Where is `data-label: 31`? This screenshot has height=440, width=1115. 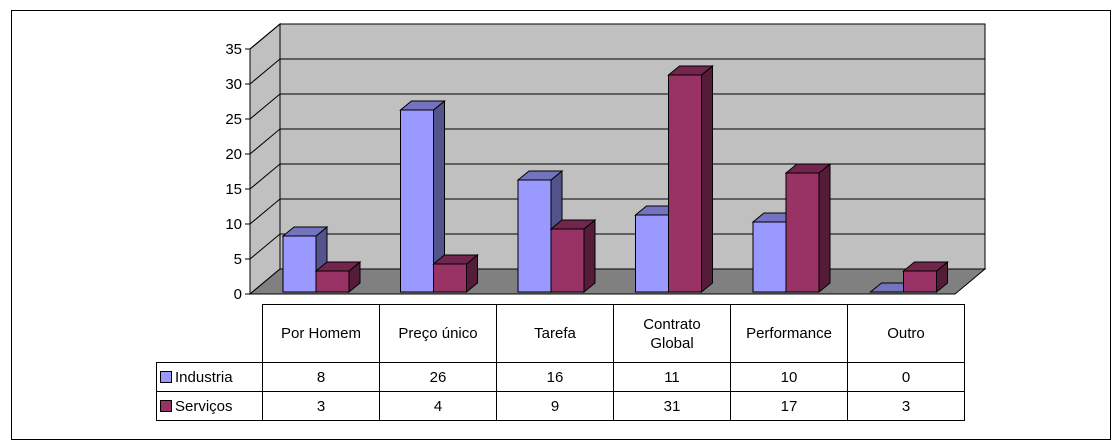
data-label: 31 is located at coordinates (672, 406).